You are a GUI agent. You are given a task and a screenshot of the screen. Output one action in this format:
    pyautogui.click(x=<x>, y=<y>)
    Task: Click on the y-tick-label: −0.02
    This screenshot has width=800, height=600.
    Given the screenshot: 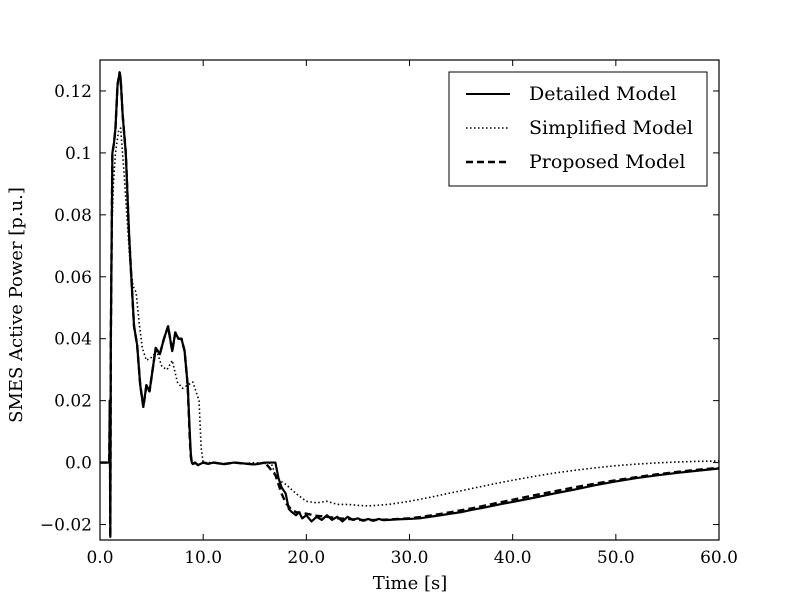 What is the action you would take?
    pyautogui.click(x=66, y=526)
    